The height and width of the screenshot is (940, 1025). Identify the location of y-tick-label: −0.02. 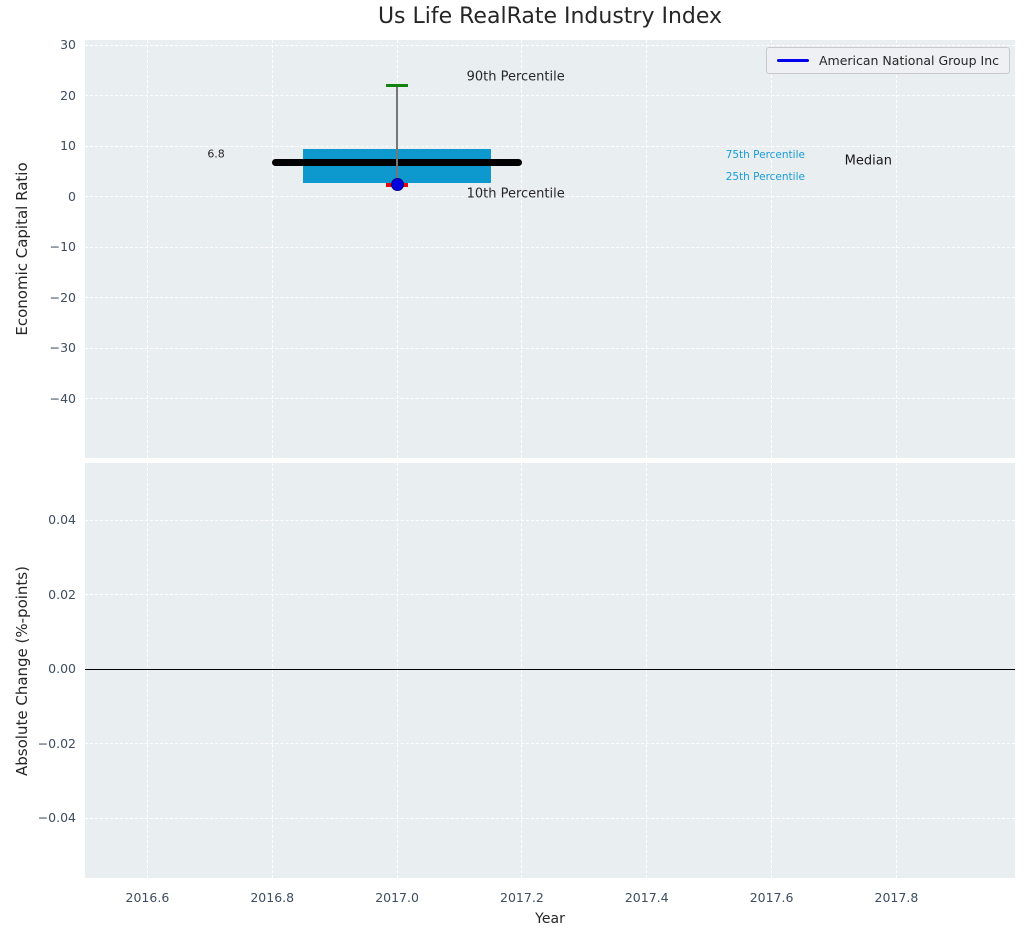
(56, 743).